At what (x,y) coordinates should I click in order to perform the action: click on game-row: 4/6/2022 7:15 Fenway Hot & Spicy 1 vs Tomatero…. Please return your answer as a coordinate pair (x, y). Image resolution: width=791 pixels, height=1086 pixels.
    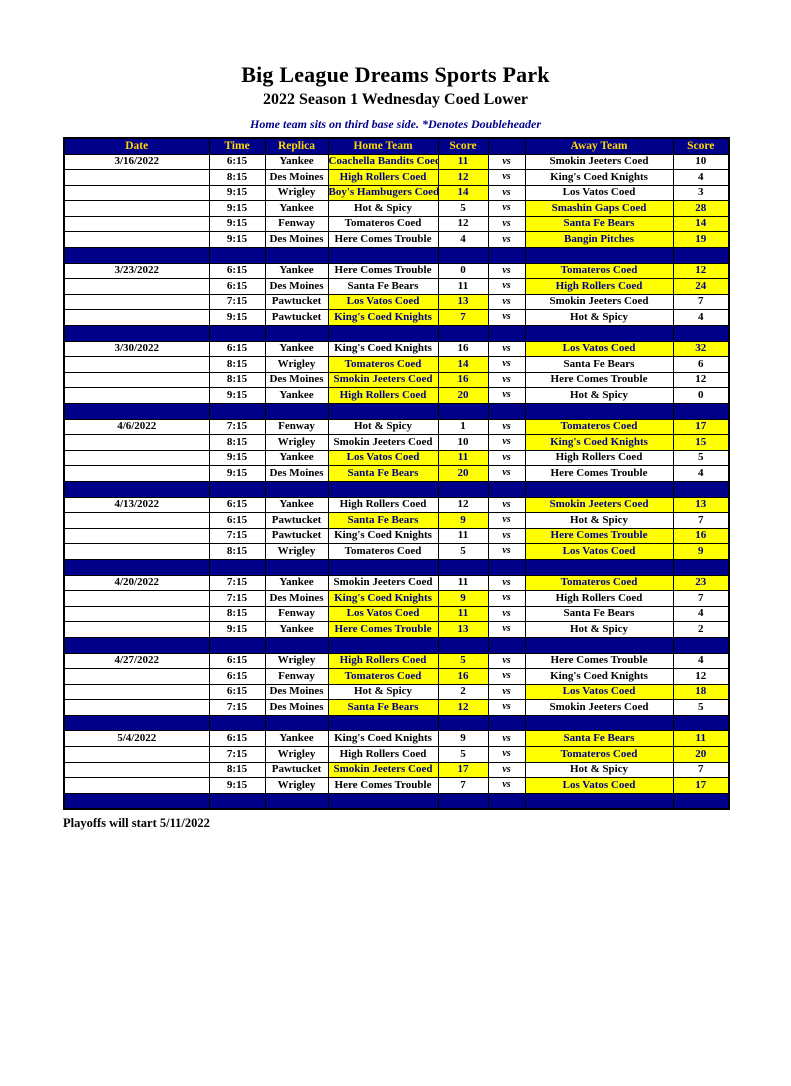
    Looking at the image, I should click on (396, 427).